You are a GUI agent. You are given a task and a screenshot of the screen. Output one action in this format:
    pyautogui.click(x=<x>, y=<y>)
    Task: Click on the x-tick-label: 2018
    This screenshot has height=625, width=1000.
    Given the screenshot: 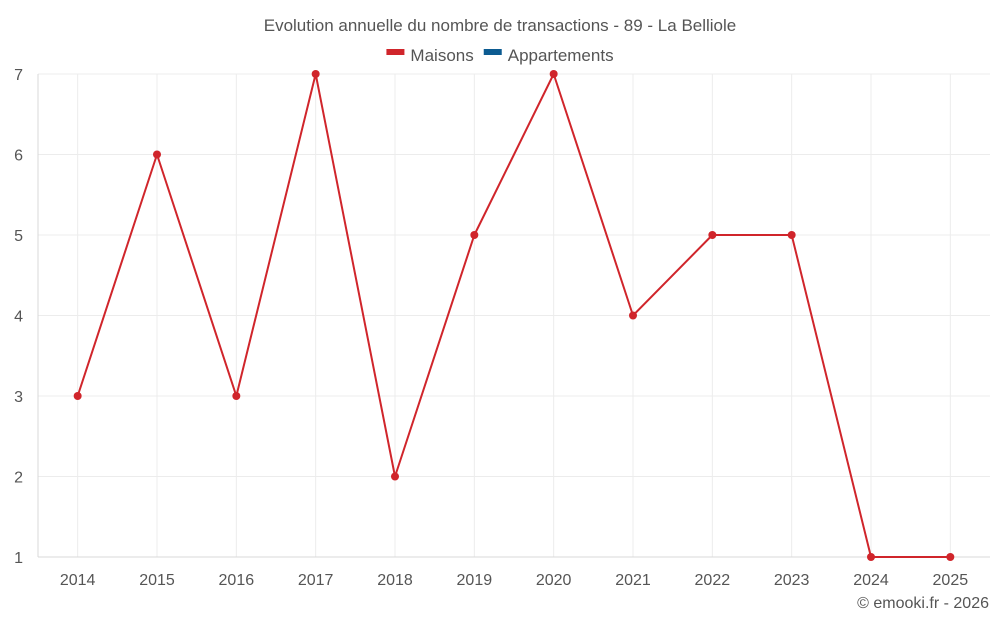 What is the action you would take?
    pyautogui.click(x=395, y=580)
    